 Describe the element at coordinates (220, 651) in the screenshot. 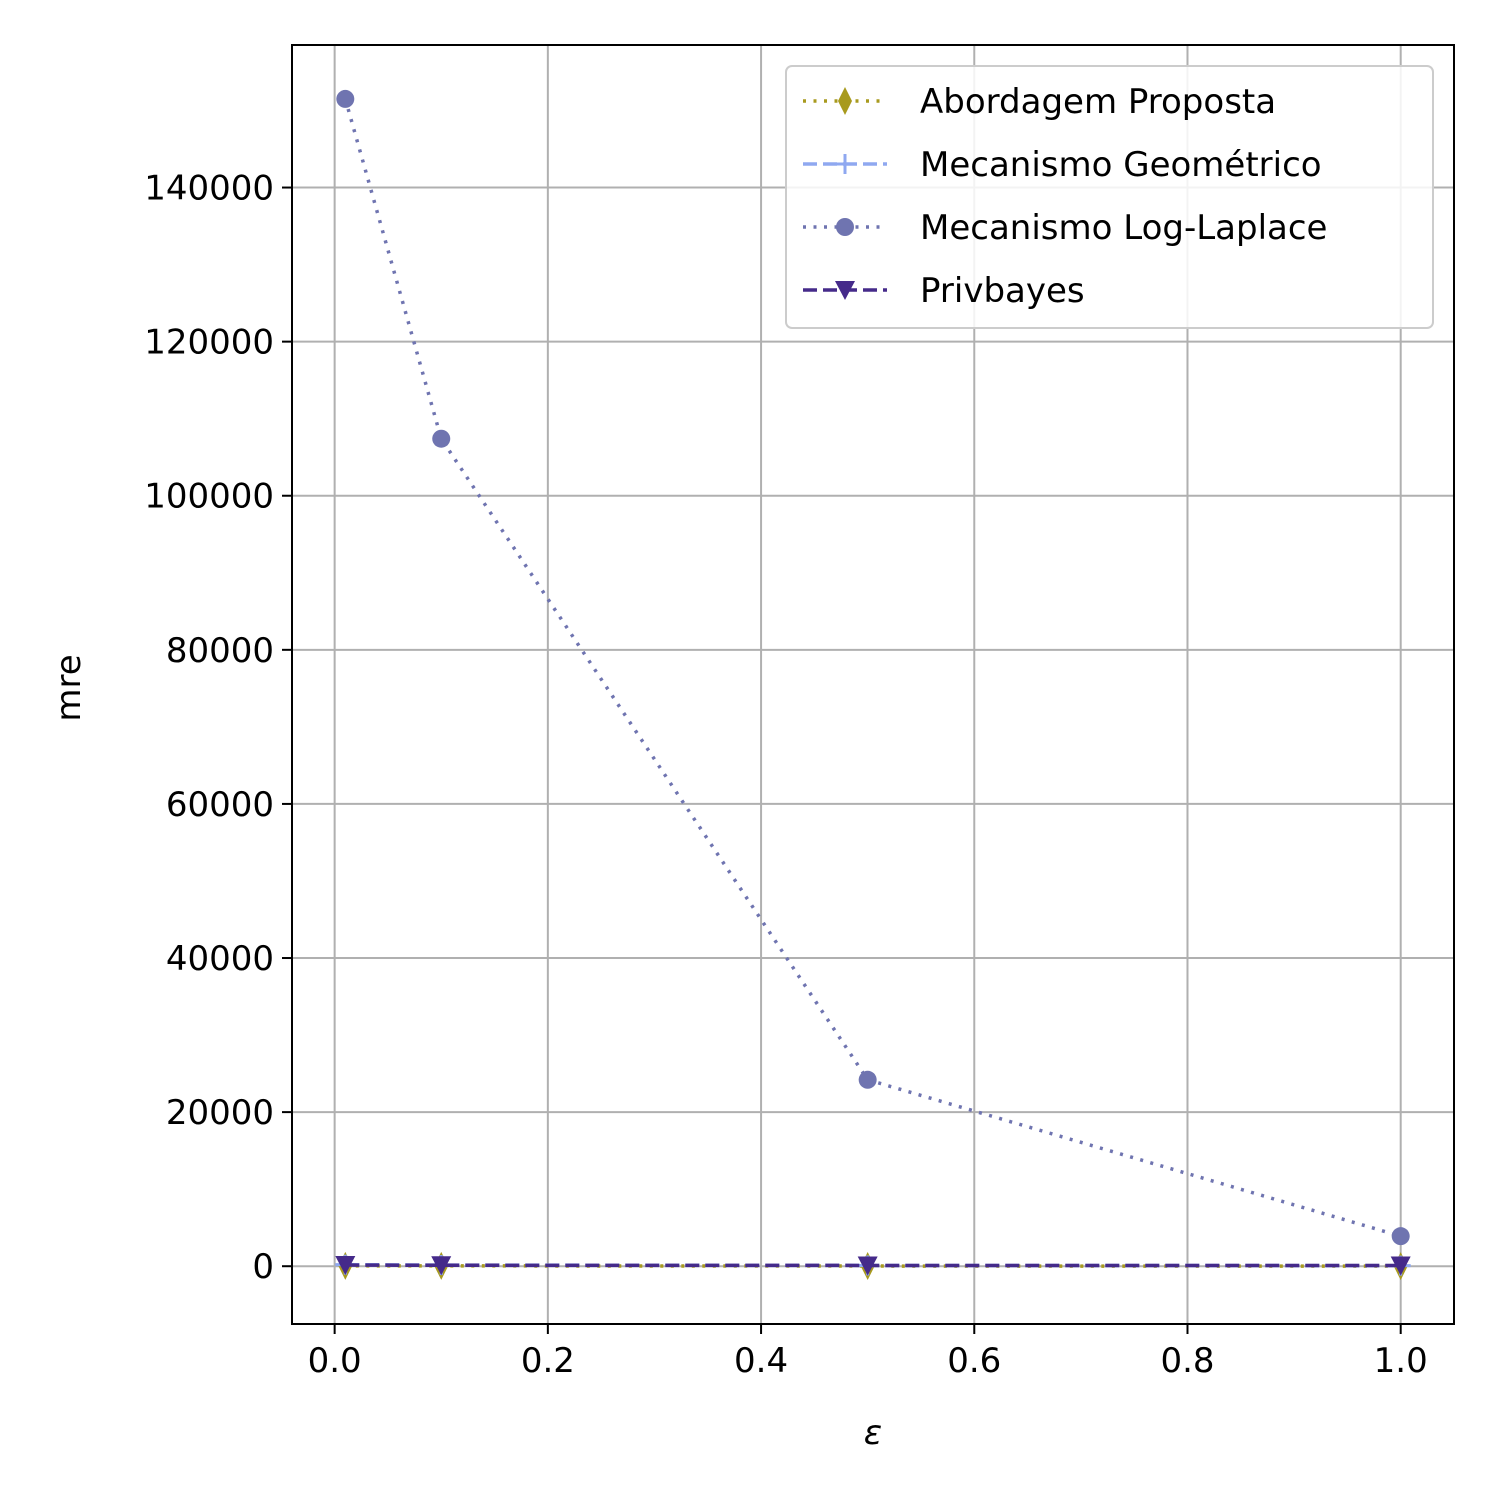

I see `y-tick-label: 80000` at that location.